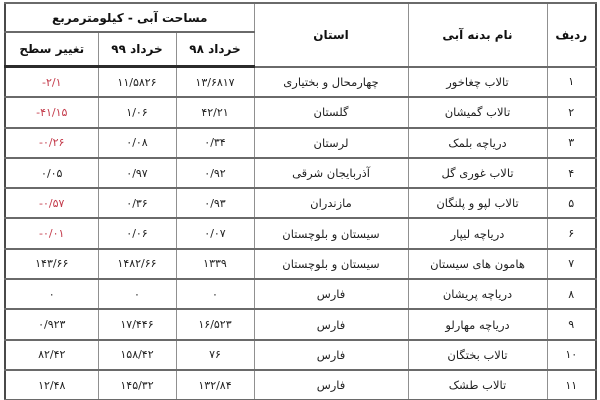 The height and width of the screenshot is (400, 600). Describe the element at coordinates (571, 142) in the screenshot. I see `row-number-cell: ۳` at that location.